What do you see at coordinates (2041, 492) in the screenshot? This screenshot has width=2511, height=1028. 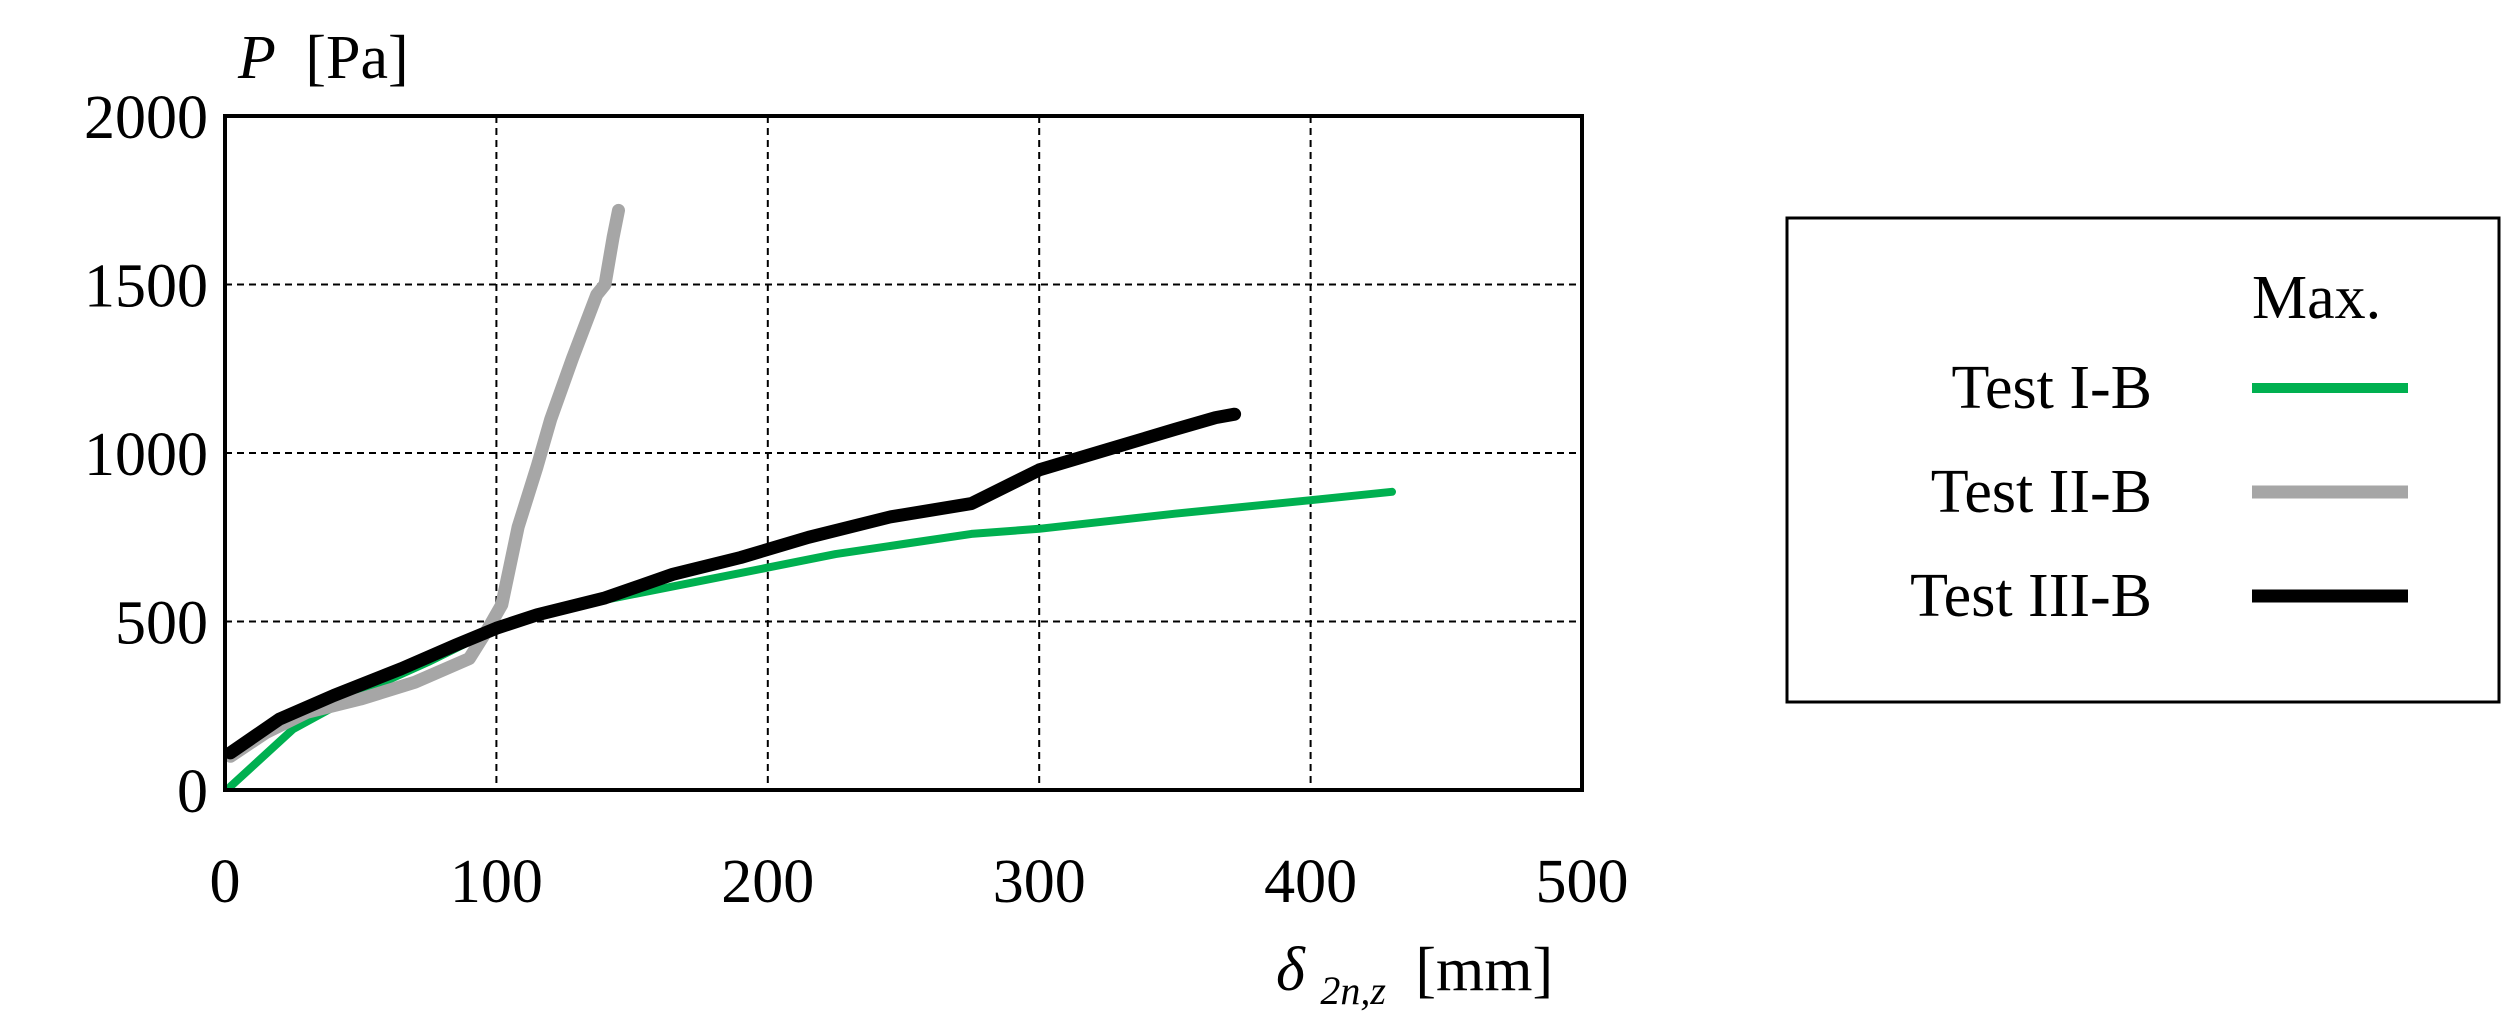 I see `legend-label: Test II-B` at bounding box center [2041, 492].